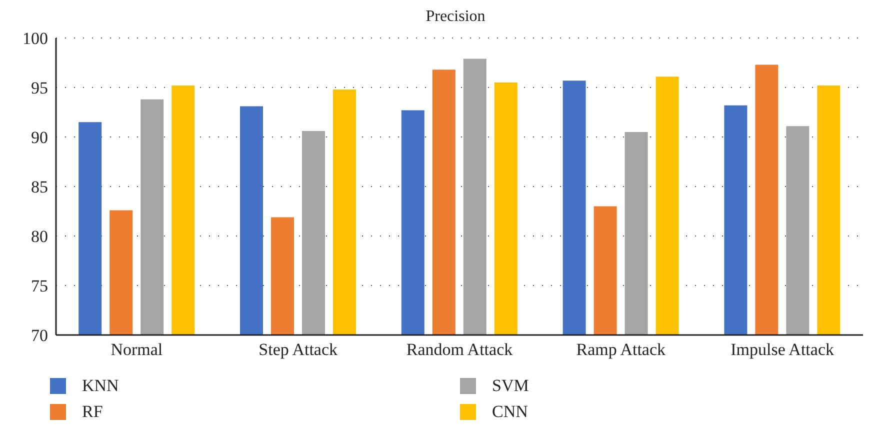 The width and height of the screenshot is (871, 440). I want to click on legend-label: CNN, so click(510, 412).